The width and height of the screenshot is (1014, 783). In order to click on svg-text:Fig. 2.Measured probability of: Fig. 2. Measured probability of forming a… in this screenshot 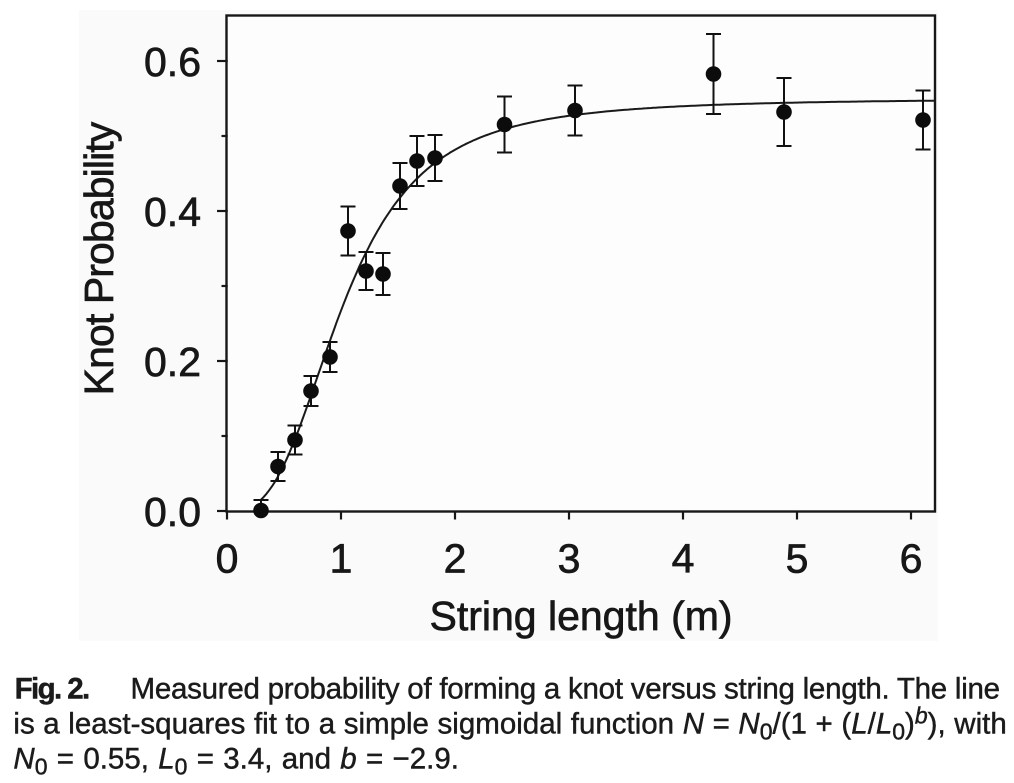, I will do `click(507, 689)`.